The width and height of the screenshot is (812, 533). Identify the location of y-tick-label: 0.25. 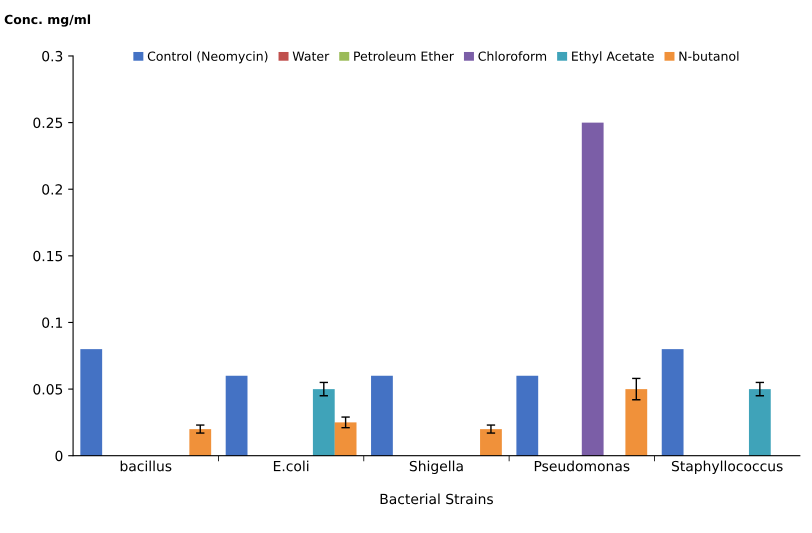
(47, 123).